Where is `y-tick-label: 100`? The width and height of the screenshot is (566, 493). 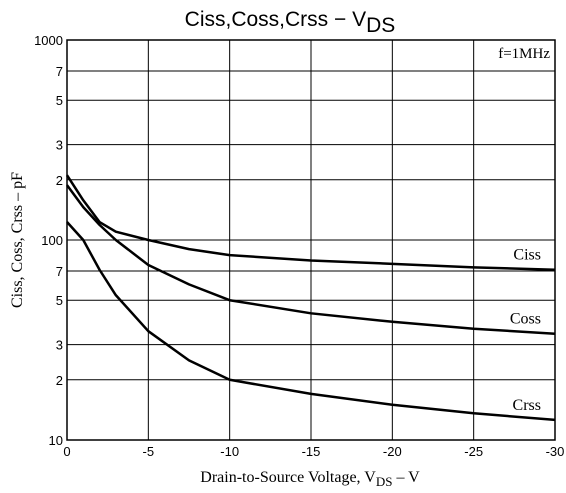 y-tick-label: 100 is located at coordinates (52, 240).